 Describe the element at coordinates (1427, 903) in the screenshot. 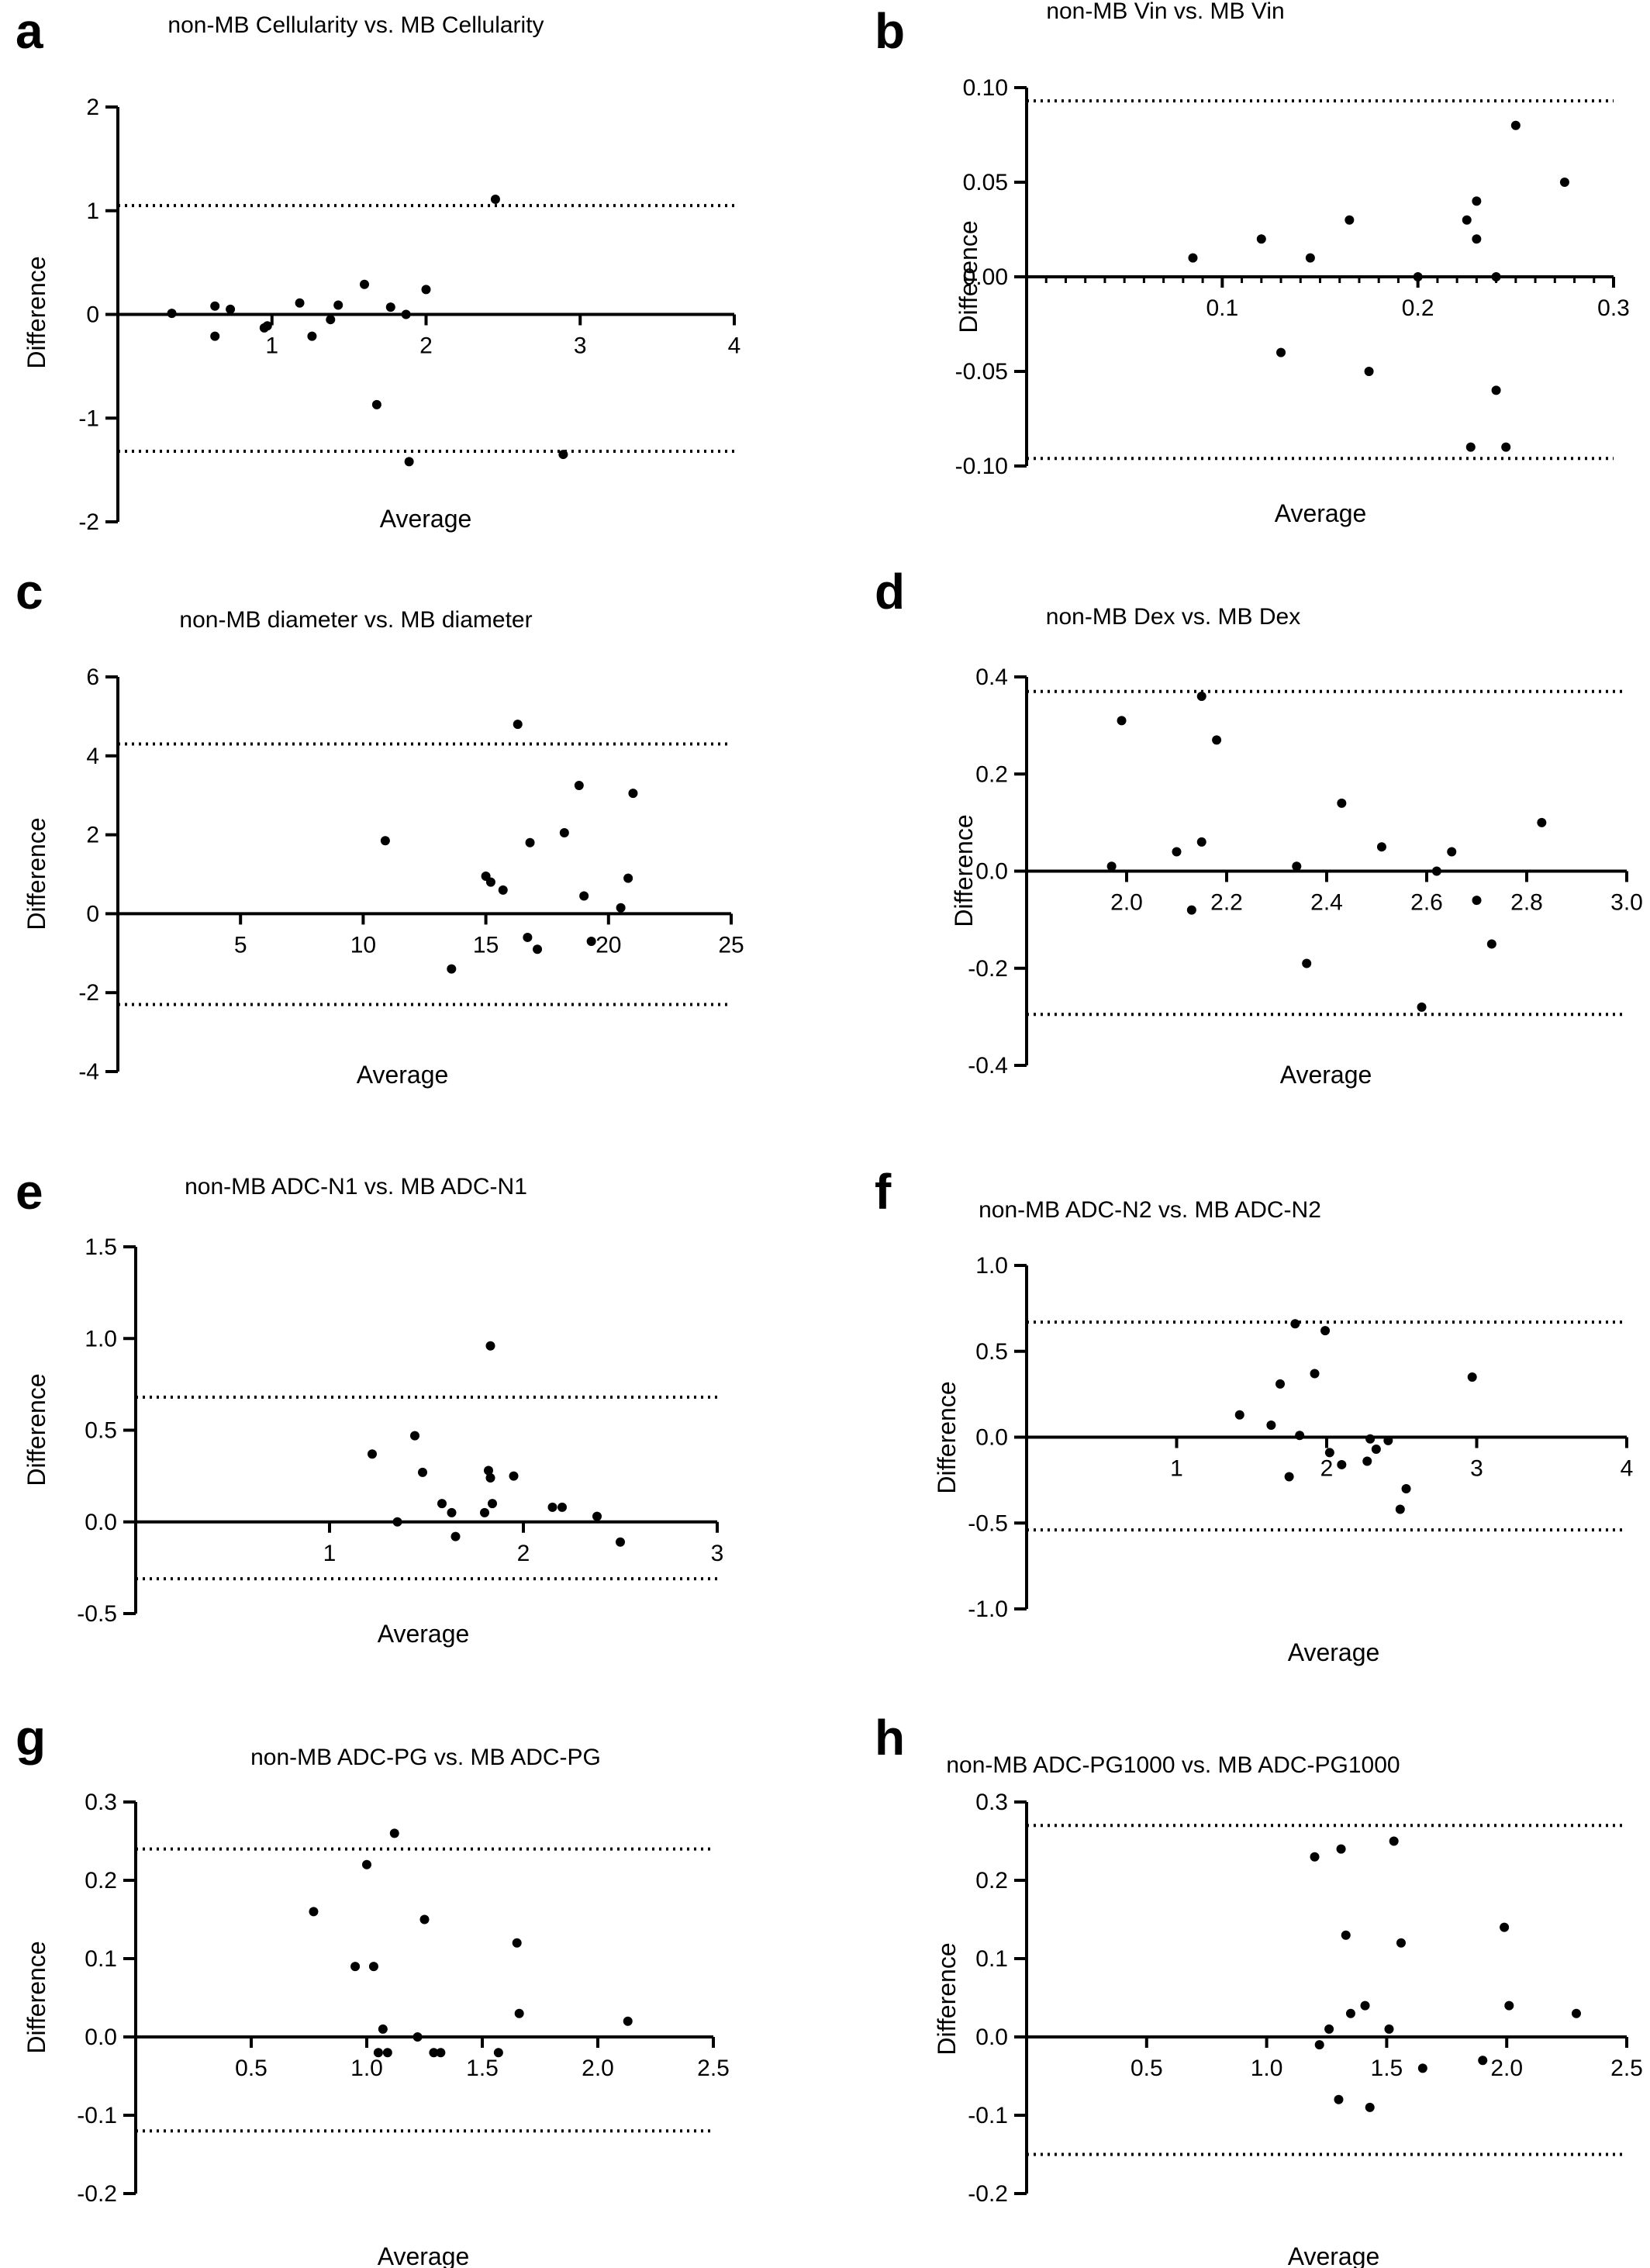

I see `x-tick-label: 2.6` at that location.